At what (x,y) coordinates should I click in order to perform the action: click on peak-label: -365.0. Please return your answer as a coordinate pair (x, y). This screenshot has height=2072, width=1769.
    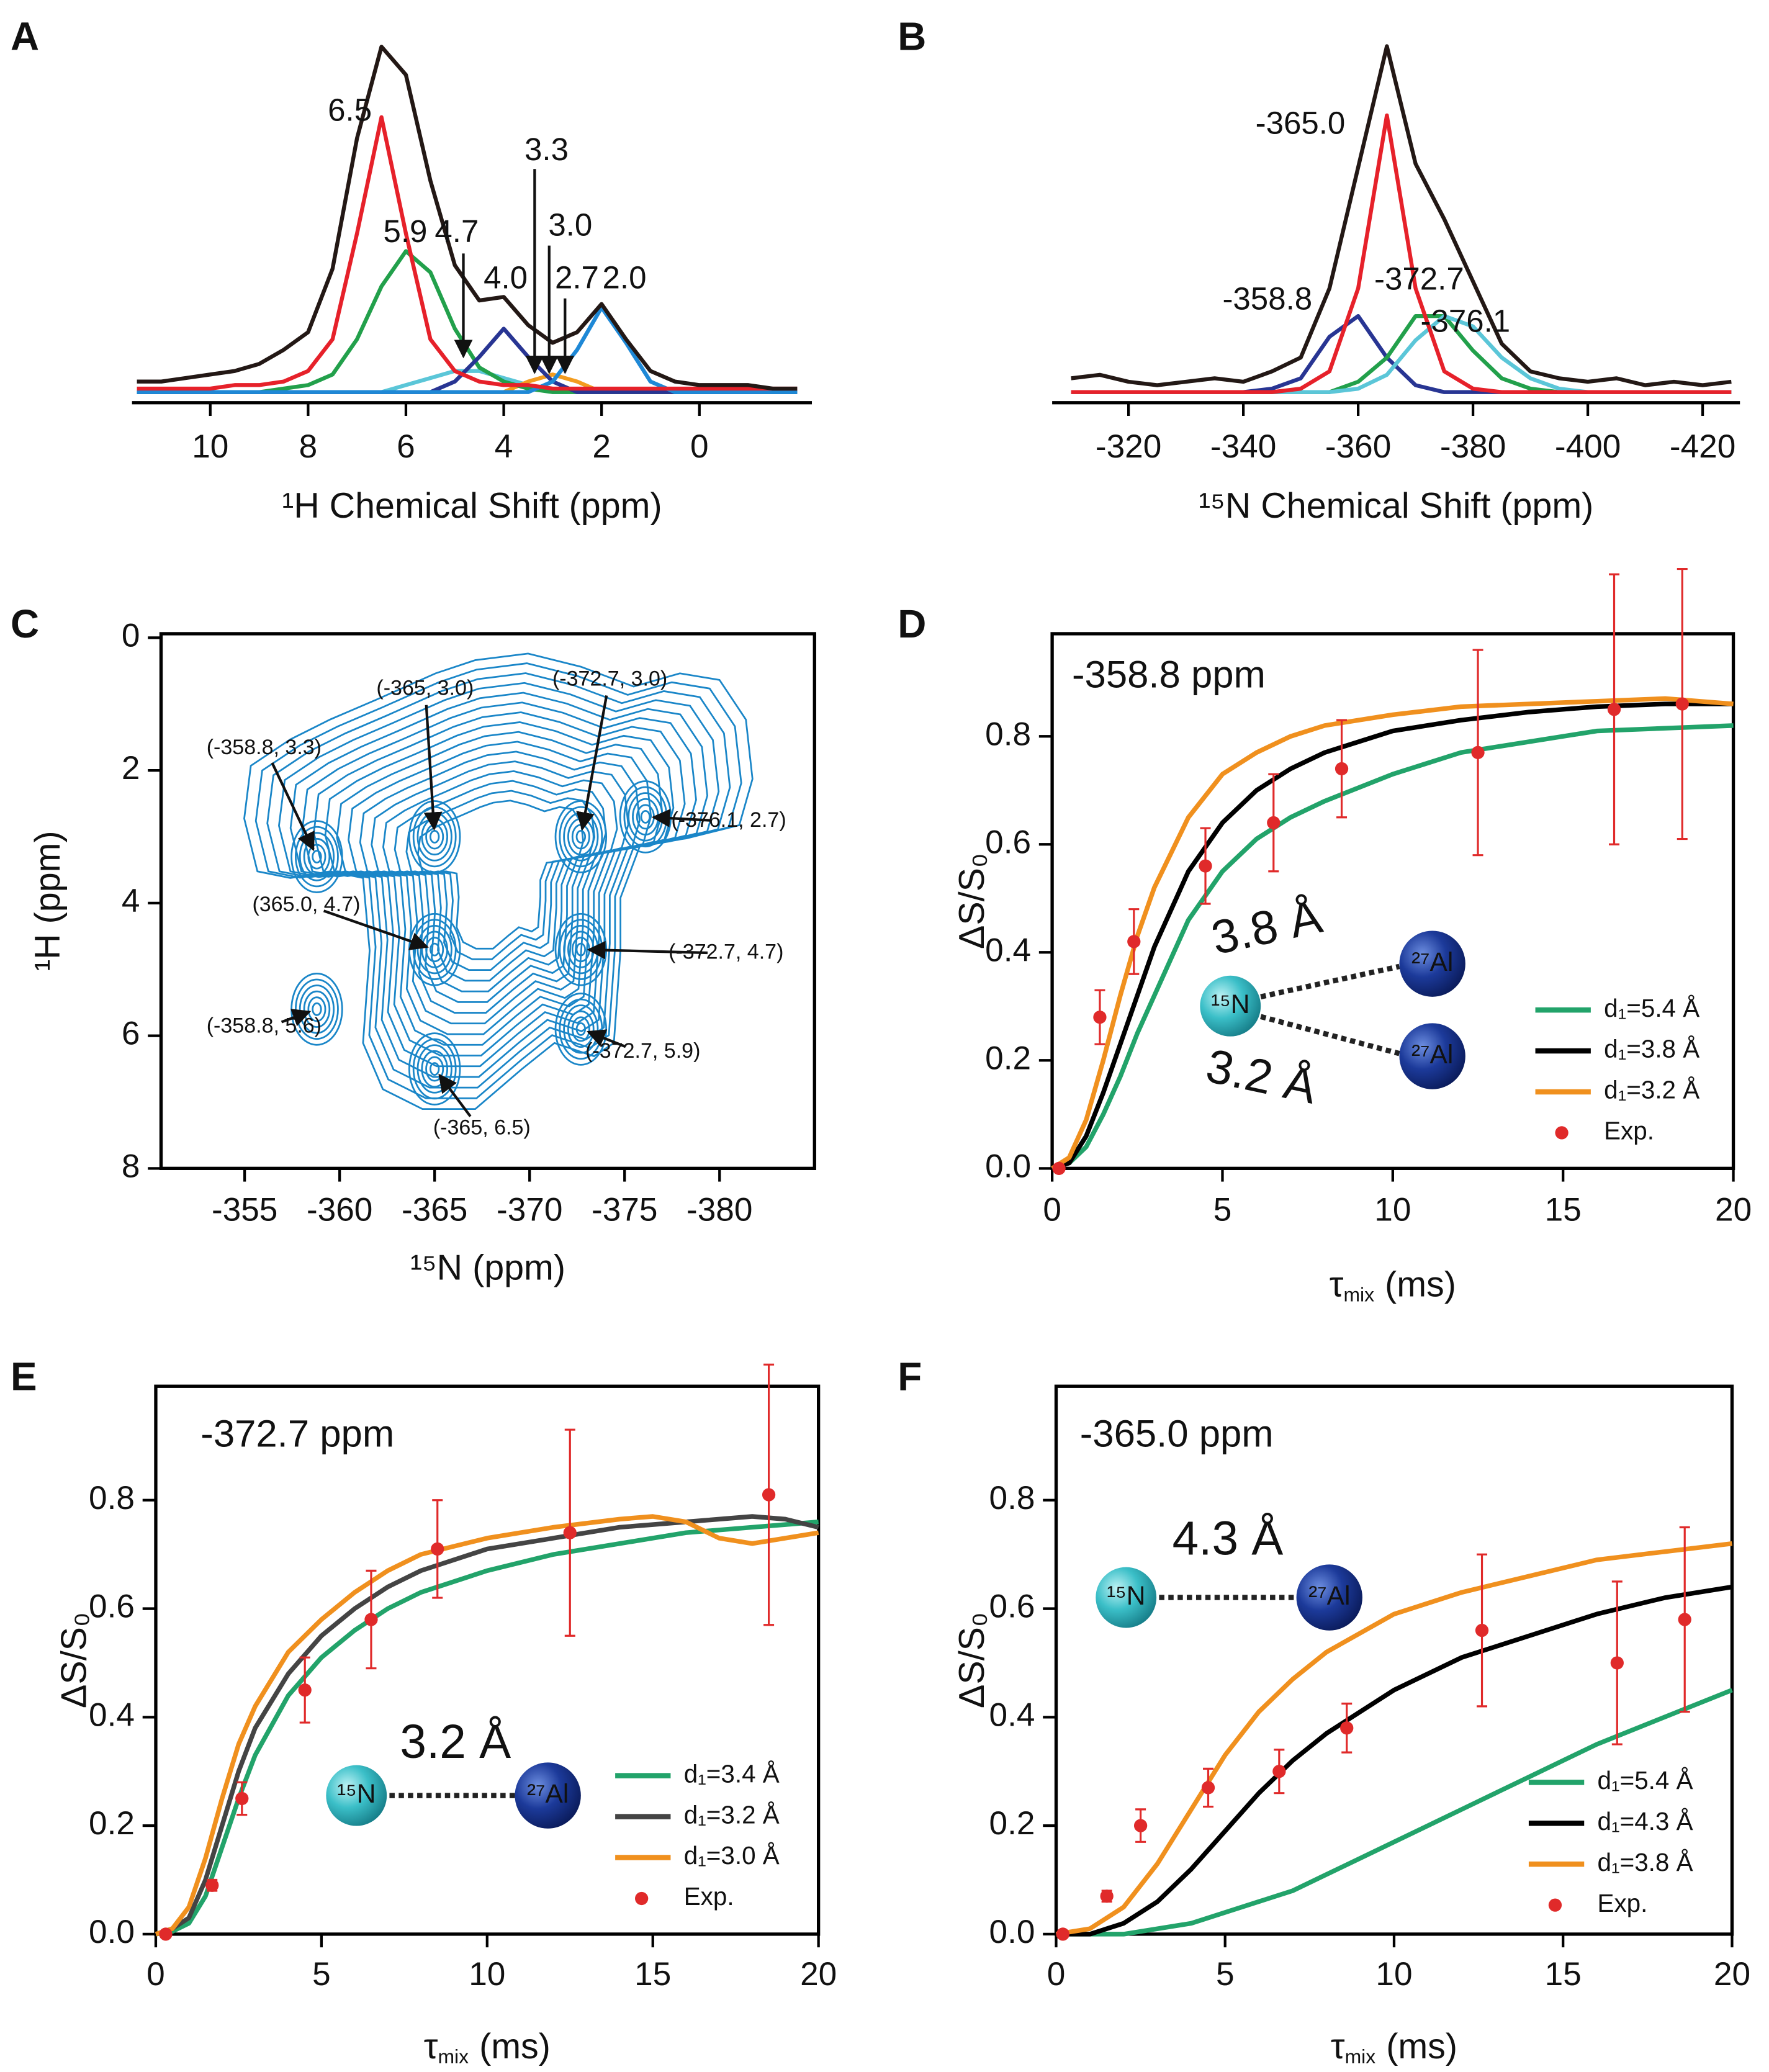
    Looking at the image, I should click on (1301, 123).